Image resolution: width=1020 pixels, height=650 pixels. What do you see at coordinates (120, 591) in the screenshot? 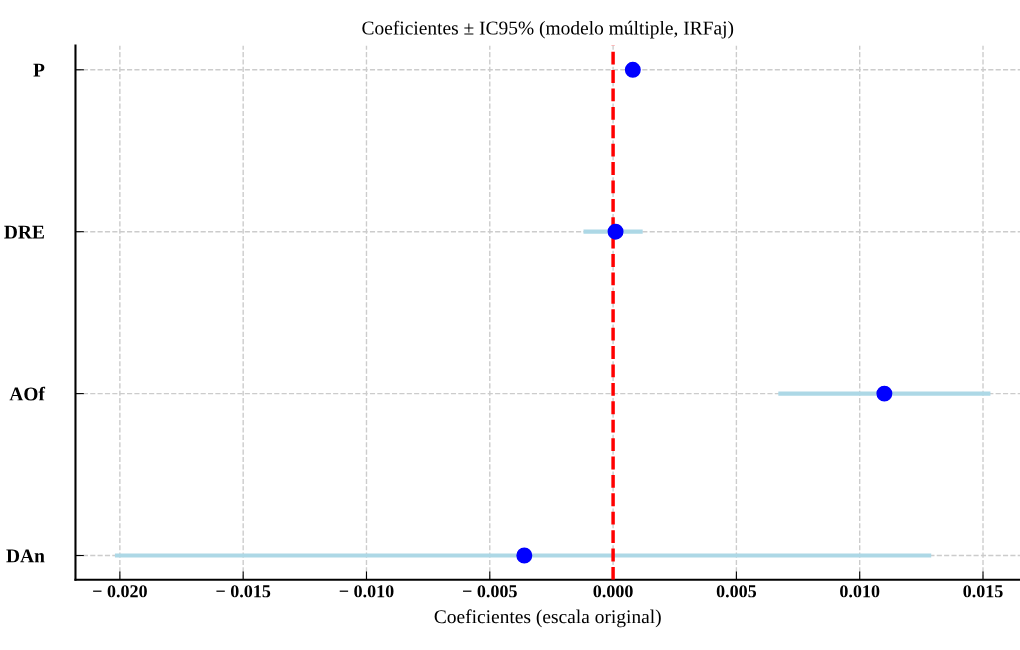
I see `x-tick-label: − 0.020` at bounding box center [120, 591].